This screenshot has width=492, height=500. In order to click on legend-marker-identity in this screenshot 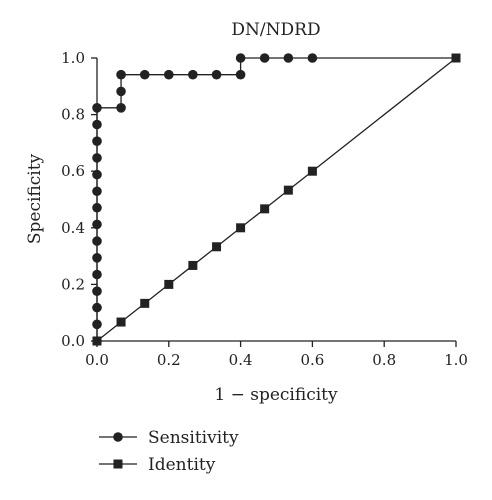, I will do `click(118, 464)`.